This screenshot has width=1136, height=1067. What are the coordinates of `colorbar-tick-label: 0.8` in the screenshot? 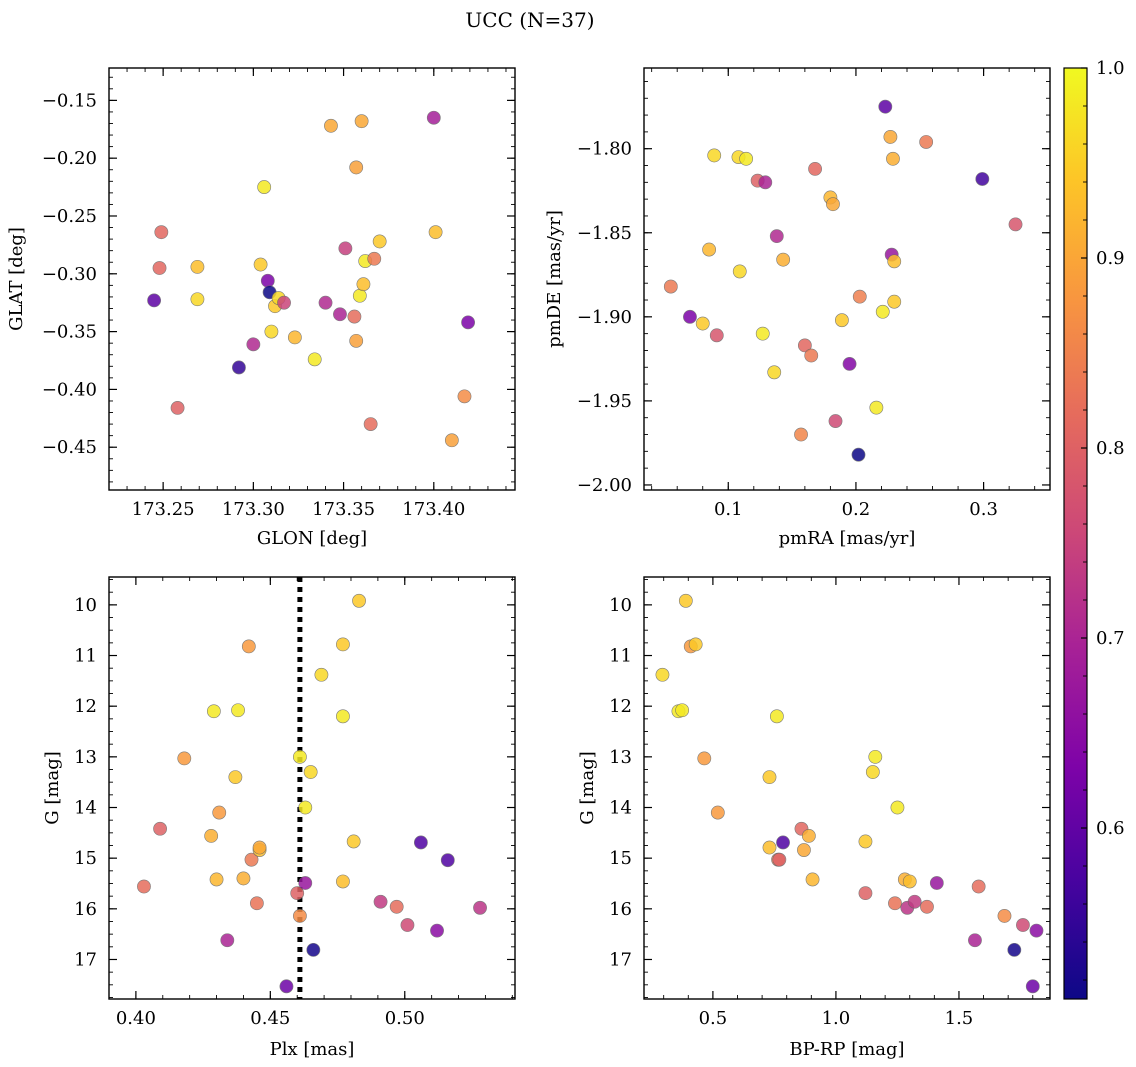 It's located at (1110, 448).